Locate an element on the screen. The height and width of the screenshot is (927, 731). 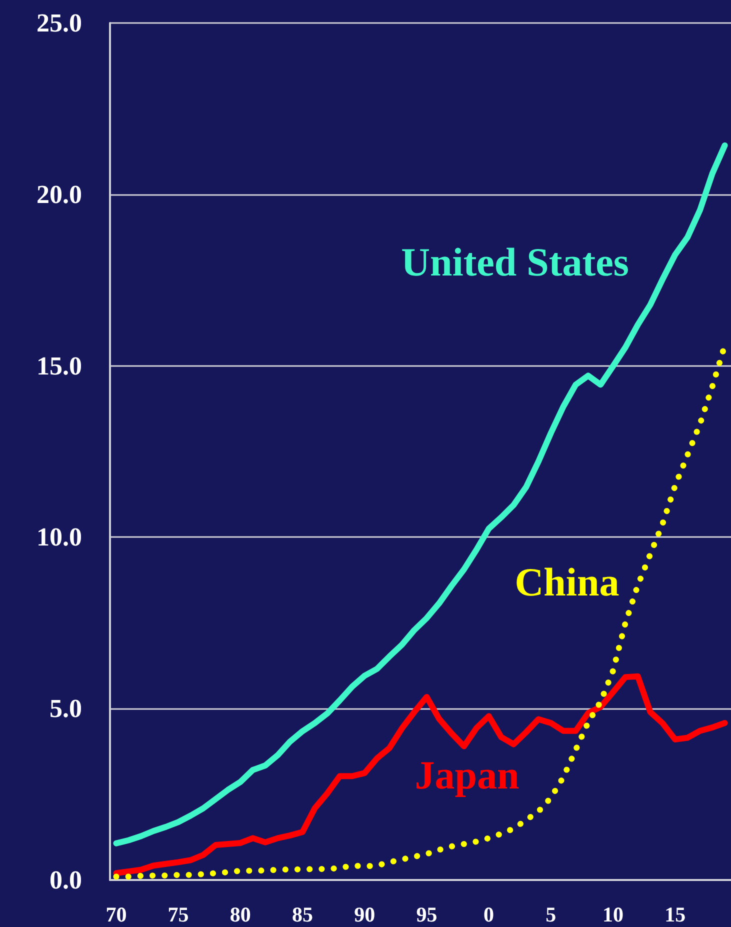
y-tick-label: 20.0 is located at coordinates (59, 194).